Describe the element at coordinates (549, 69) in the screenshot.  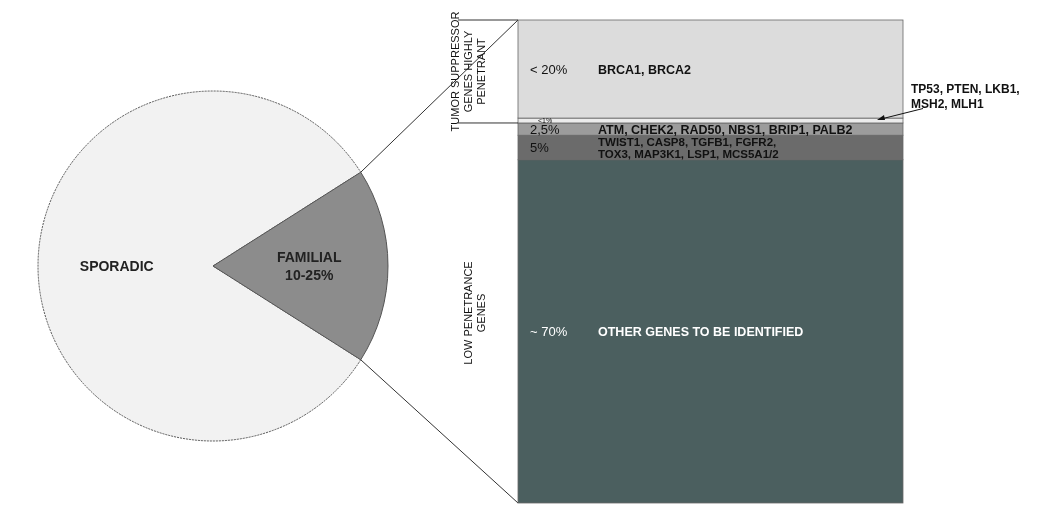
I see `data-label: < 20%` at that location.